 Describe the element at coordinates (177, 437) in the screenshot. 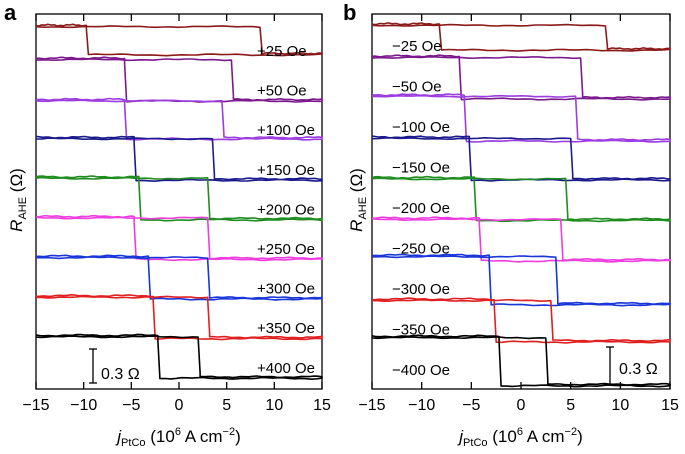

I see `panel-a-x-axis-label: jPtCo (106 A cm−2)` at that location.